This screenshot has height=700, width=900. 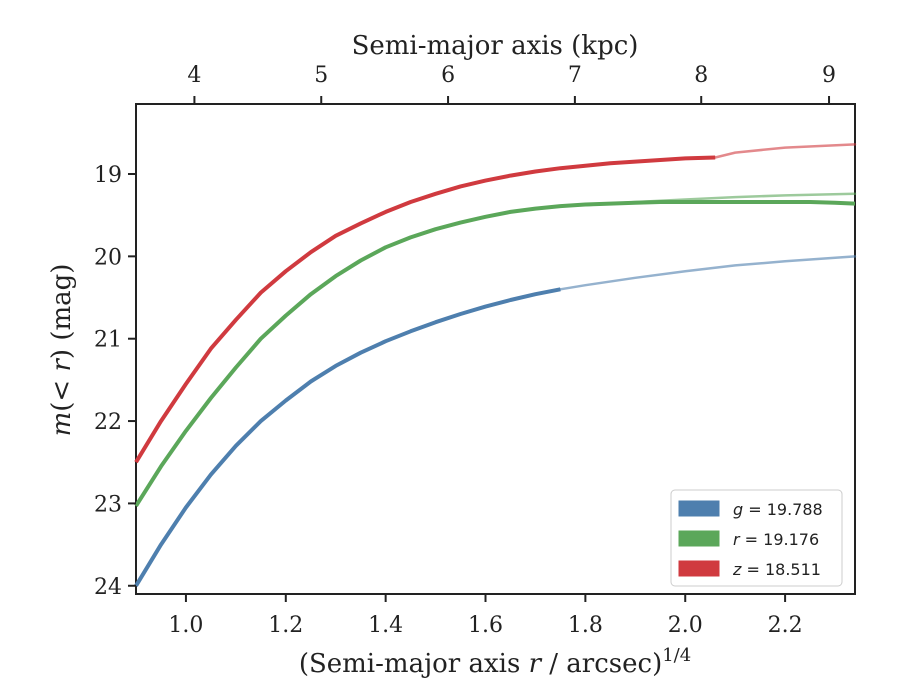 What do you see at coordinates (108, 257) in the screenshot?
I see `y-tick-label: 20` at bounding box center [108, 257].